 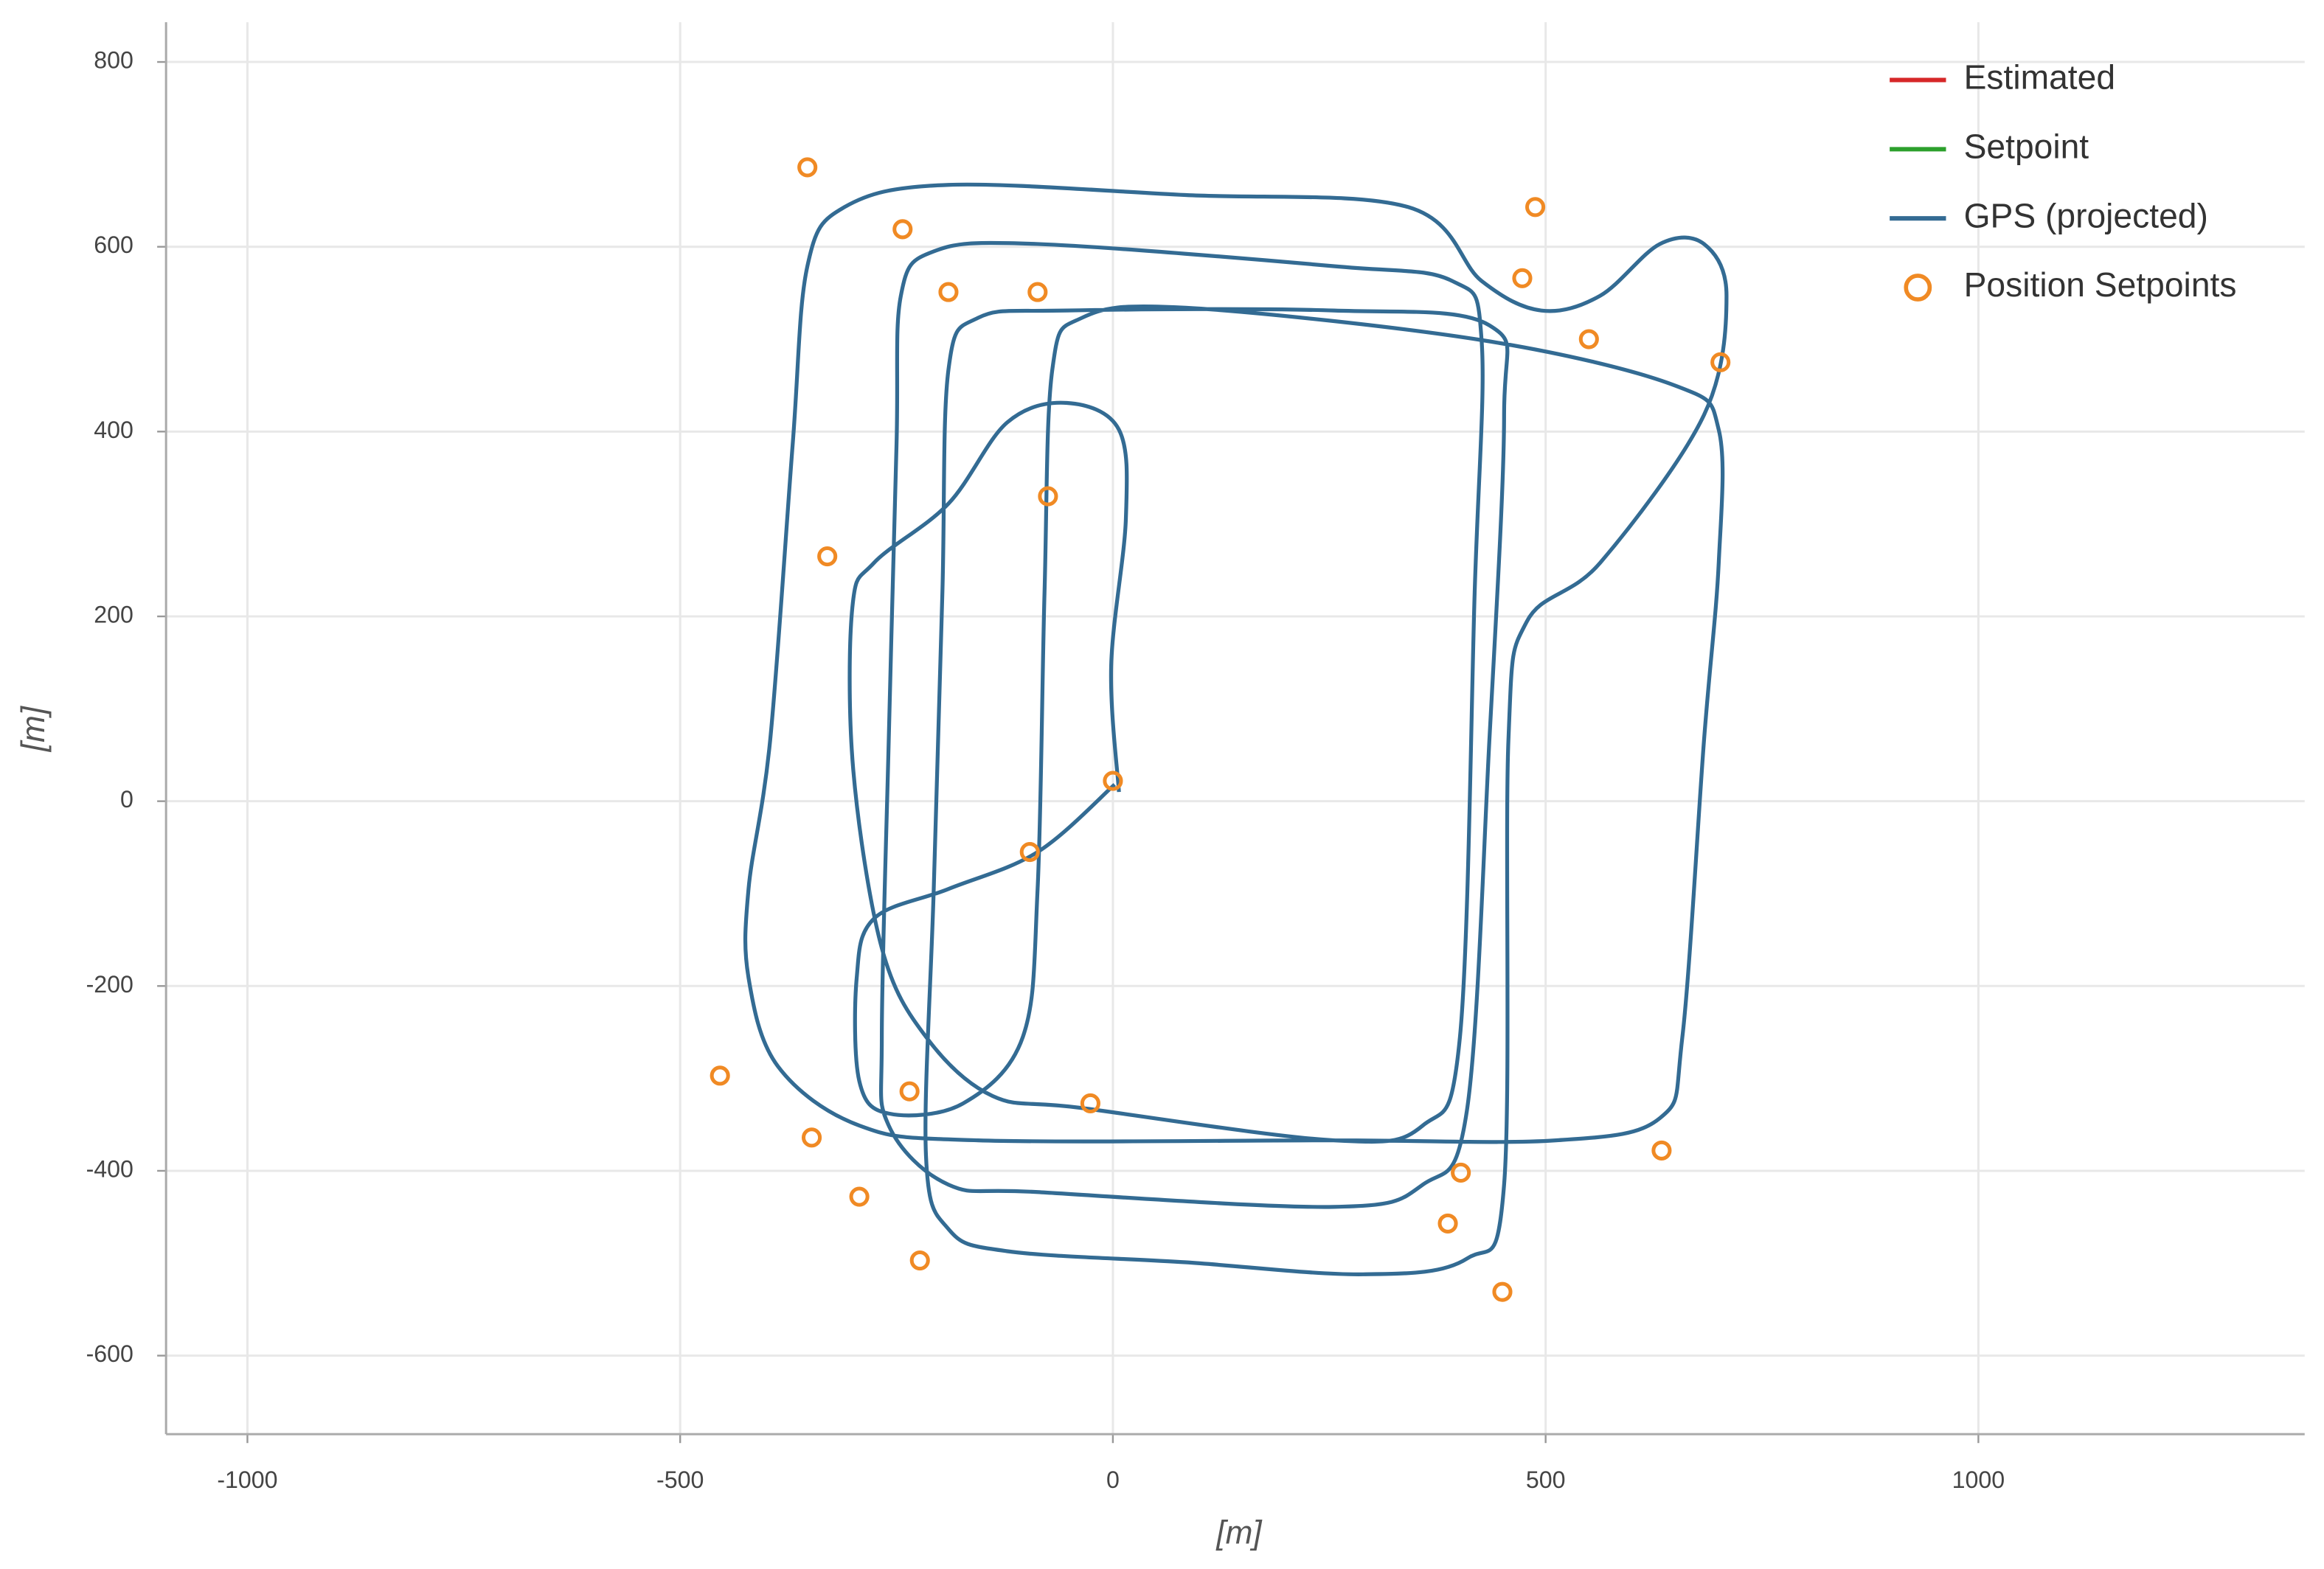 I want to click on legend-label: Setpoint, so click(x=2027, y=147).